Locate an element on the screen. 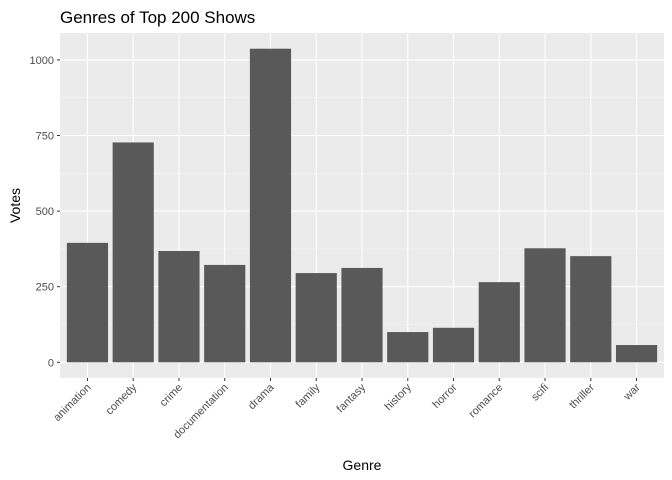  bar-thriller is located at coordinates (591, 309).